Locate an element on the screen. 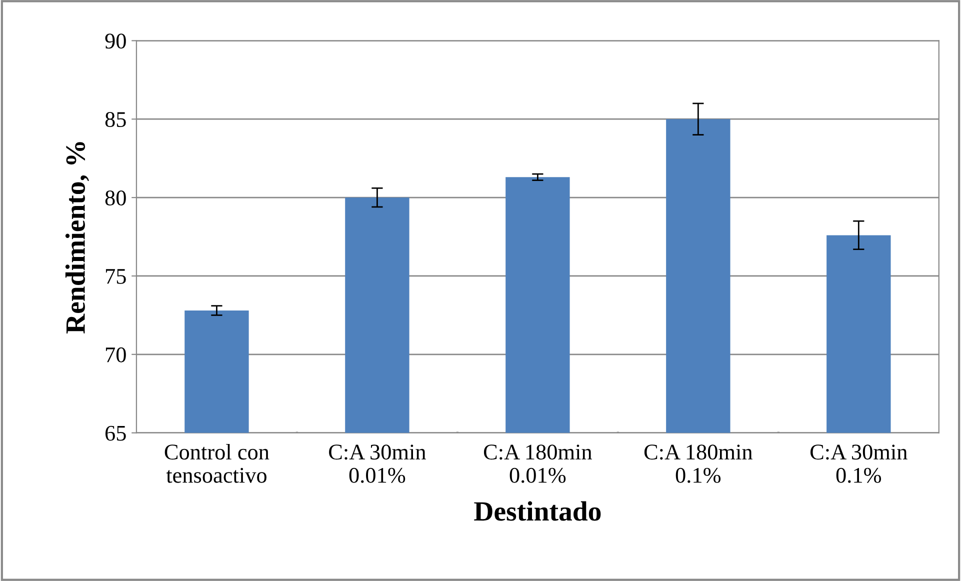 This screenshot has height=581, width=961. y-tick-label: 65 is located at coordinates (115, 433).